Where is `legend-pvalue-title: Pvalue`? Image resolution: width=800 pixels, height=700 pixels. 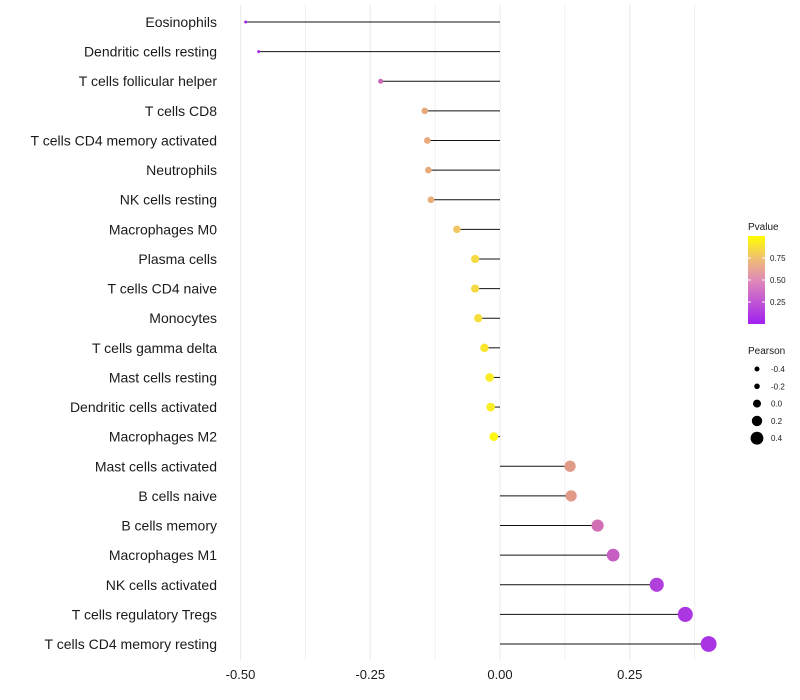 legend-pvalue-title: Pvalue is located at coordinates (763, 227).